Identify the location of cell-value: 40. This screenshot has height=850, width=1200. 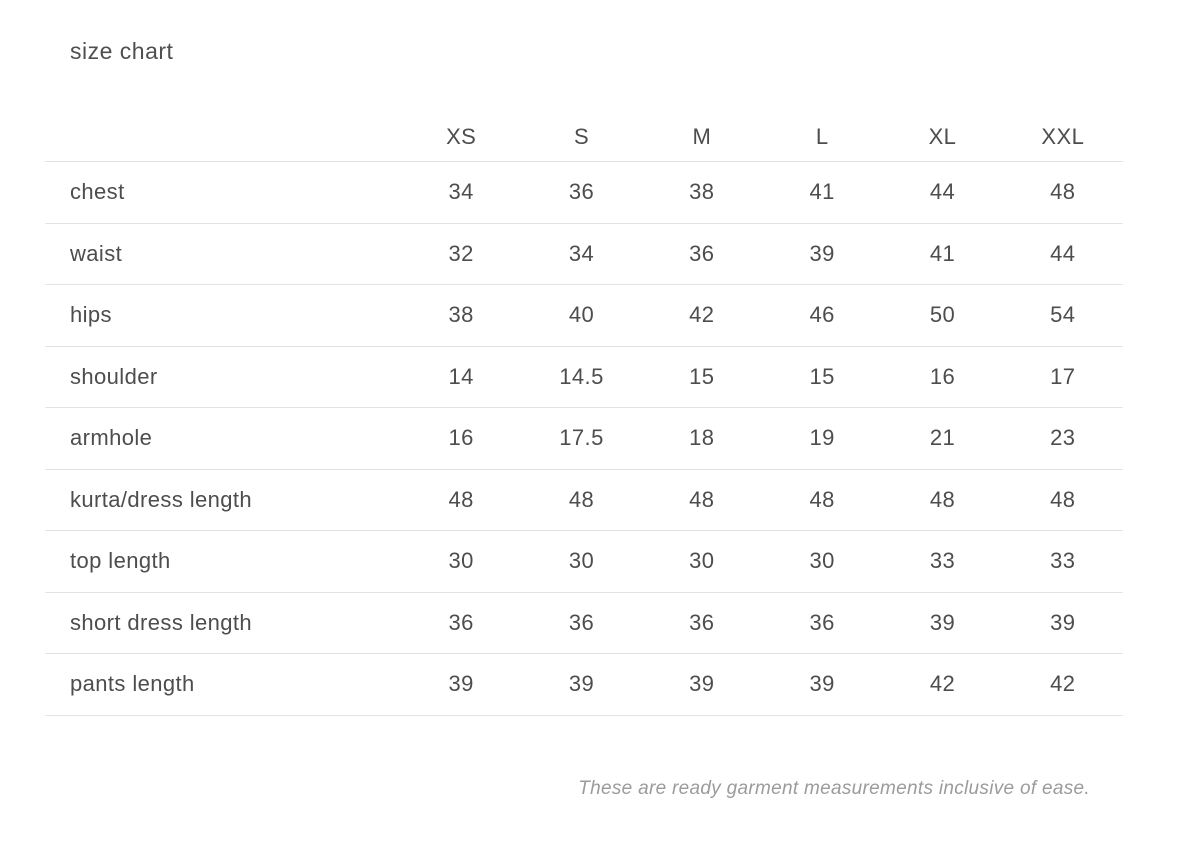
(581, 315).